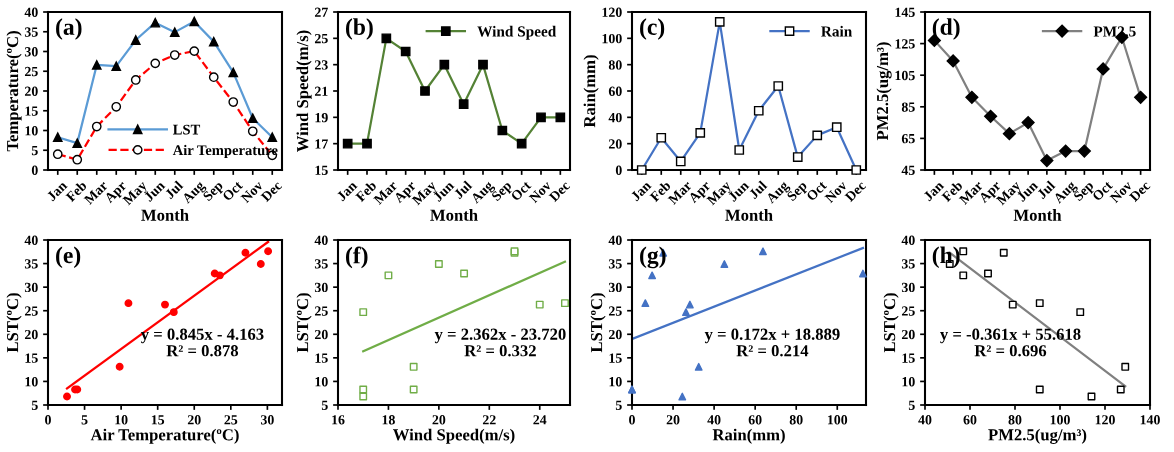 The height and width of the screenshot is (452, 1174). Describe the element at coordinates (615, 65) in the screenshot. I see `y-tick-label: 80` at that location.